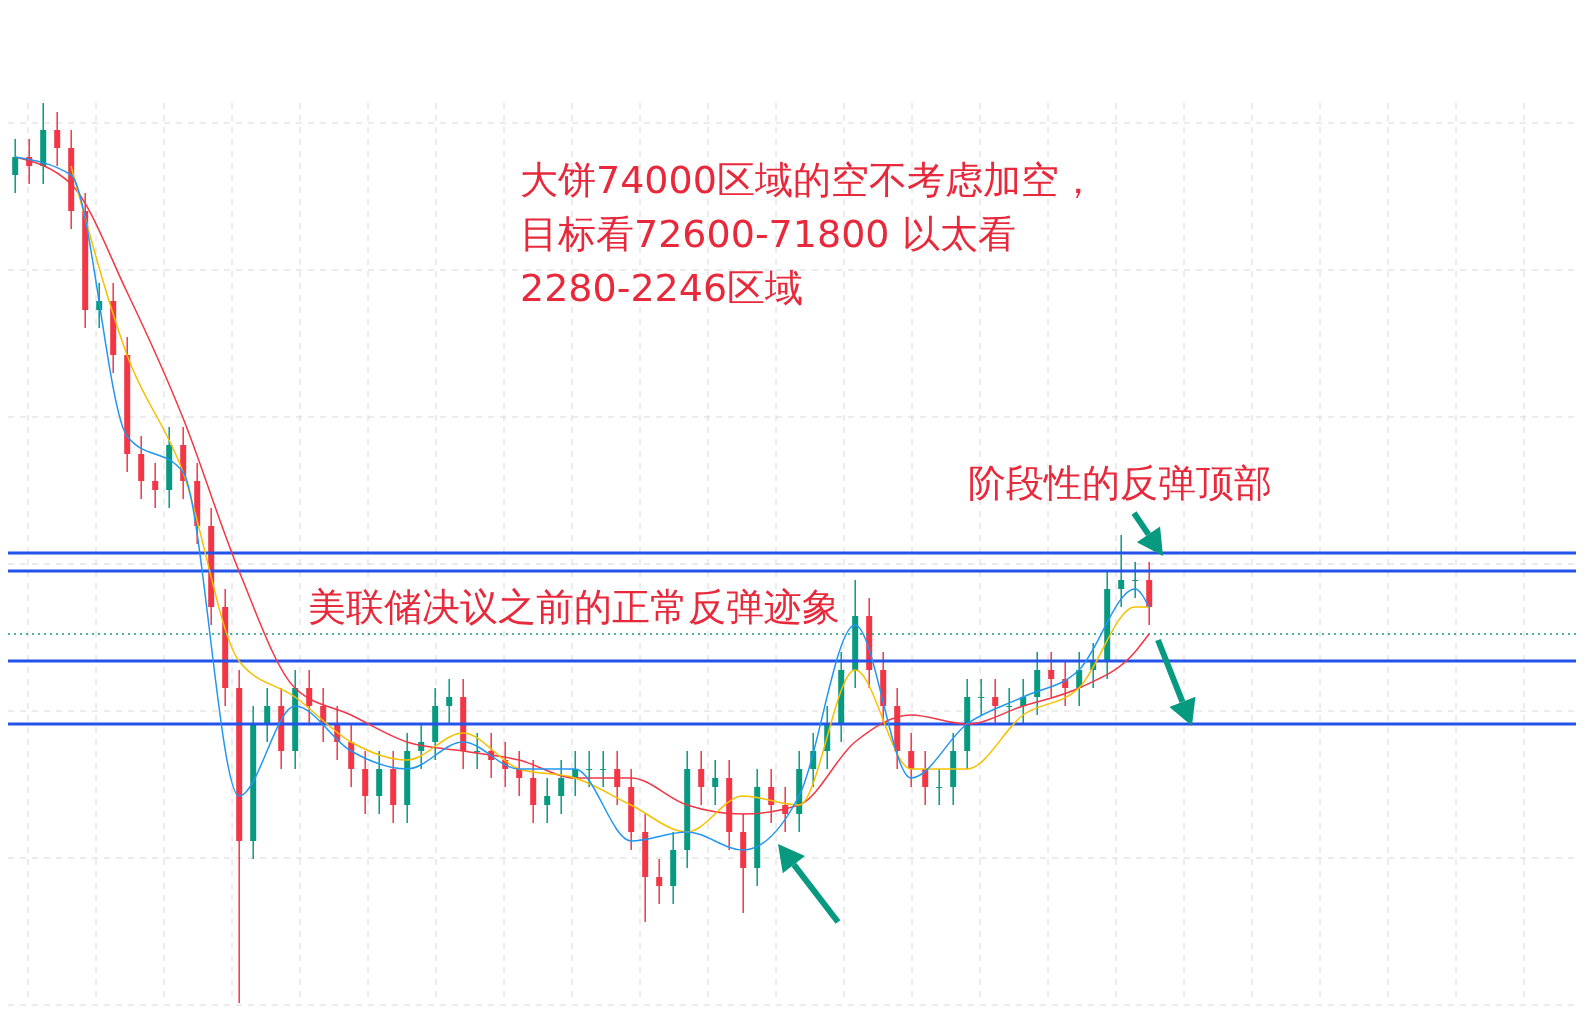 The image size is (1594, 1036). I want to click on annotation: 美联储决议之前的正常反弹迹象, so click(574, 607).